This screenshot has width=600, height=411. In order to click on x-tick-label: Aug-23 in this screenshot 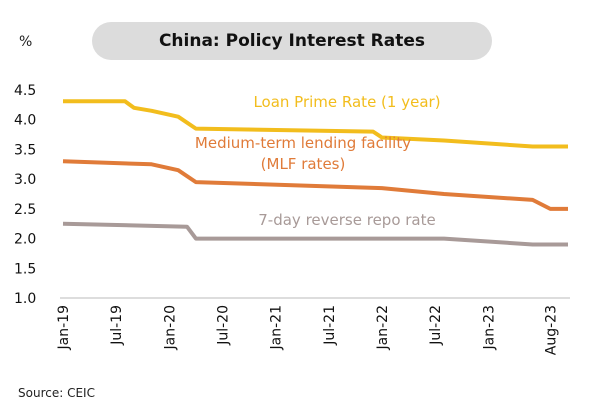, I will do `click(551, 330)`.